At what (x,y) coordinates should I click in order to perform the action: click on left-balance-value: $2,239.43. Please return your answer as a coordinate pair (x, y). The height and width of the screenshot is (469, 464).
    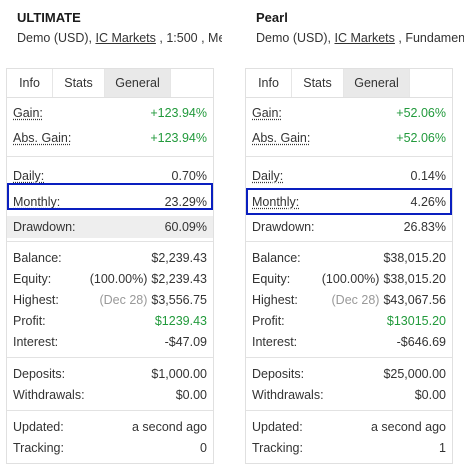
    Looking at the image, I should click on (179, 258).